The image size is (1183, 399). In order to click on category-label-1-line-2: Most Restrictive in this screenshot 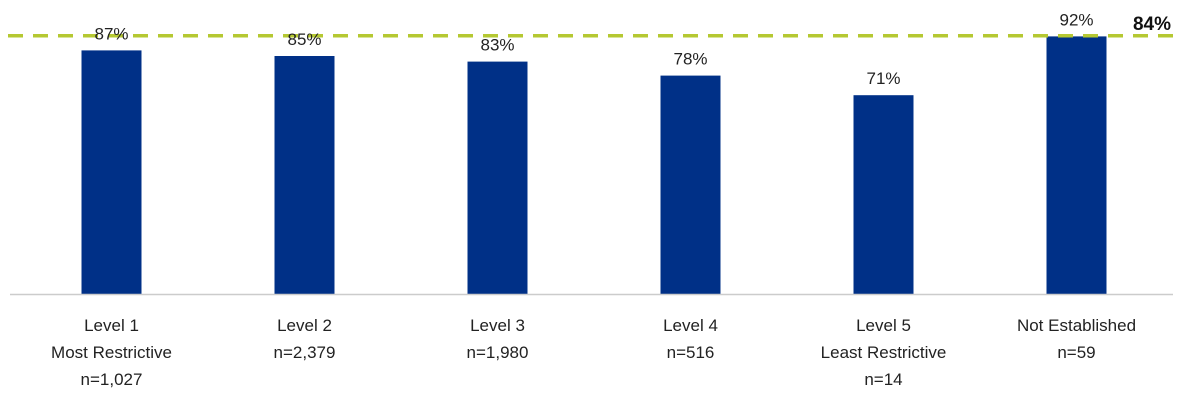, I will do `click(111, 352)`.